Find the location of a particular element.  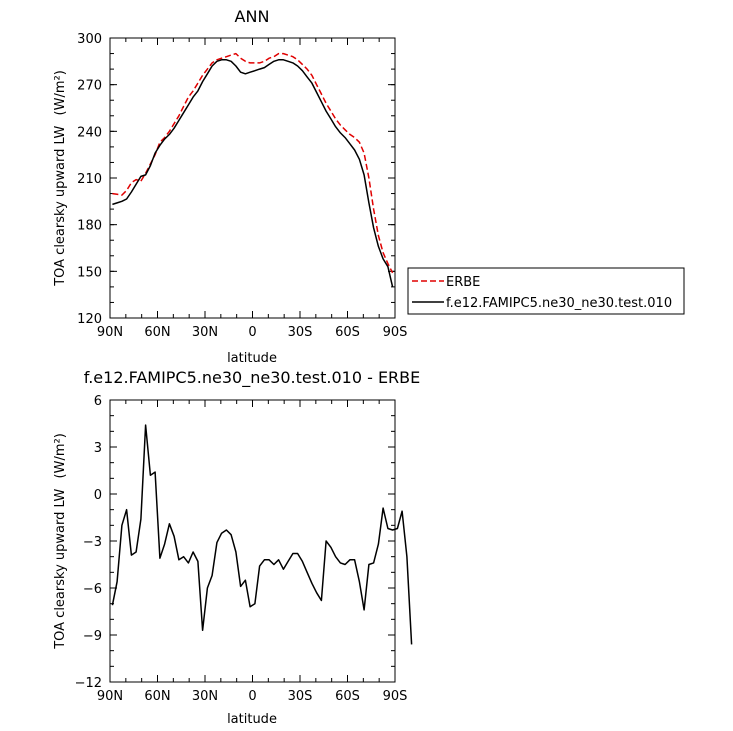

y-tick-label: 120 is located at coordinates (89, 319).